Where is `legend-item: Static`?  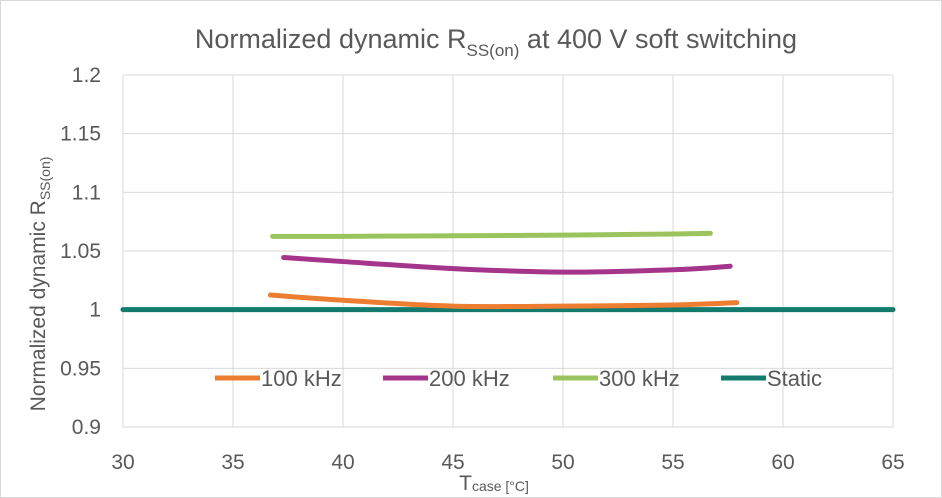
legend-item: Static is located at coordinates (771, 378).